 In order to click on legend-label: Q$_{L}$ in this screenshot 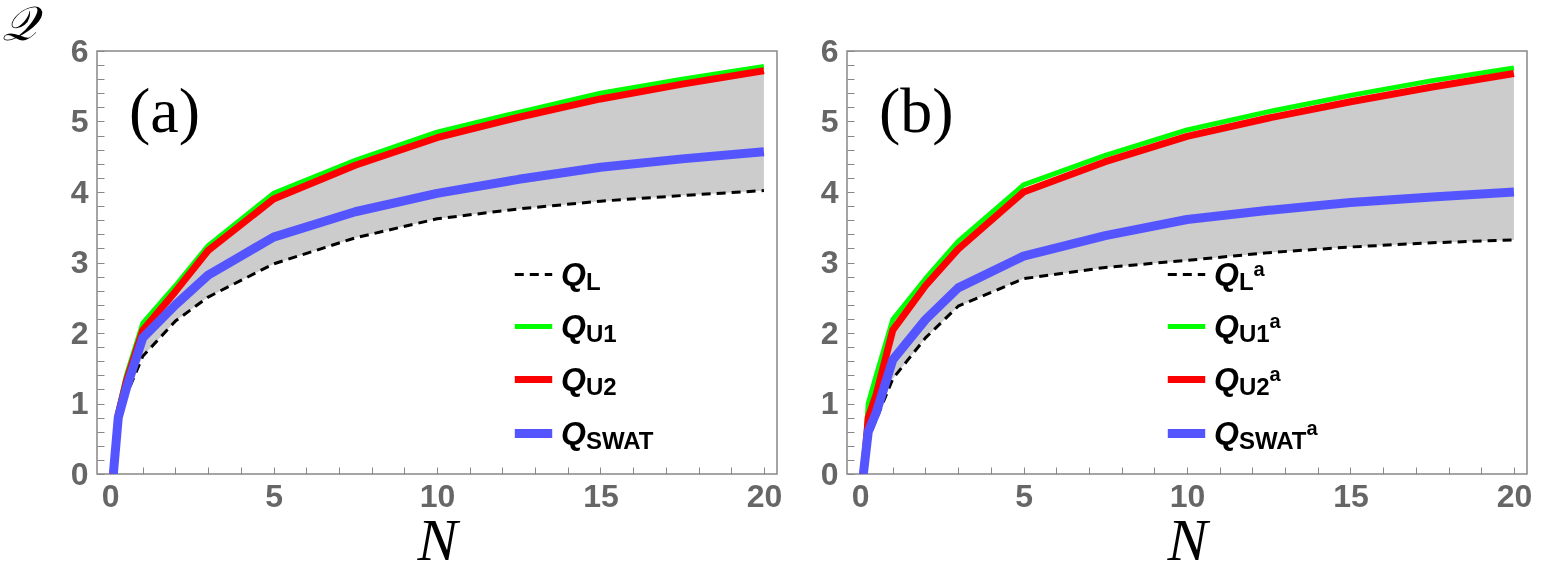, I will do `click(581, 275)`.